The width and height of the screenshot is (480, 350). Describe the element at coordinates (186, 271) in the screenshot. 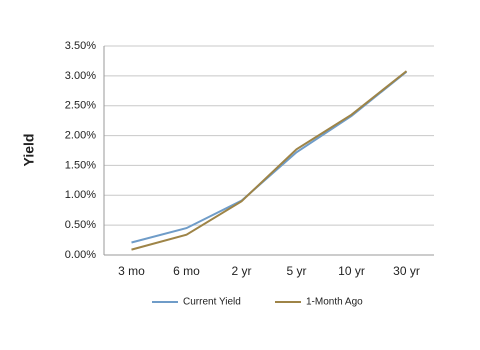

I see `x-tick-label: 6 mo` at that location.